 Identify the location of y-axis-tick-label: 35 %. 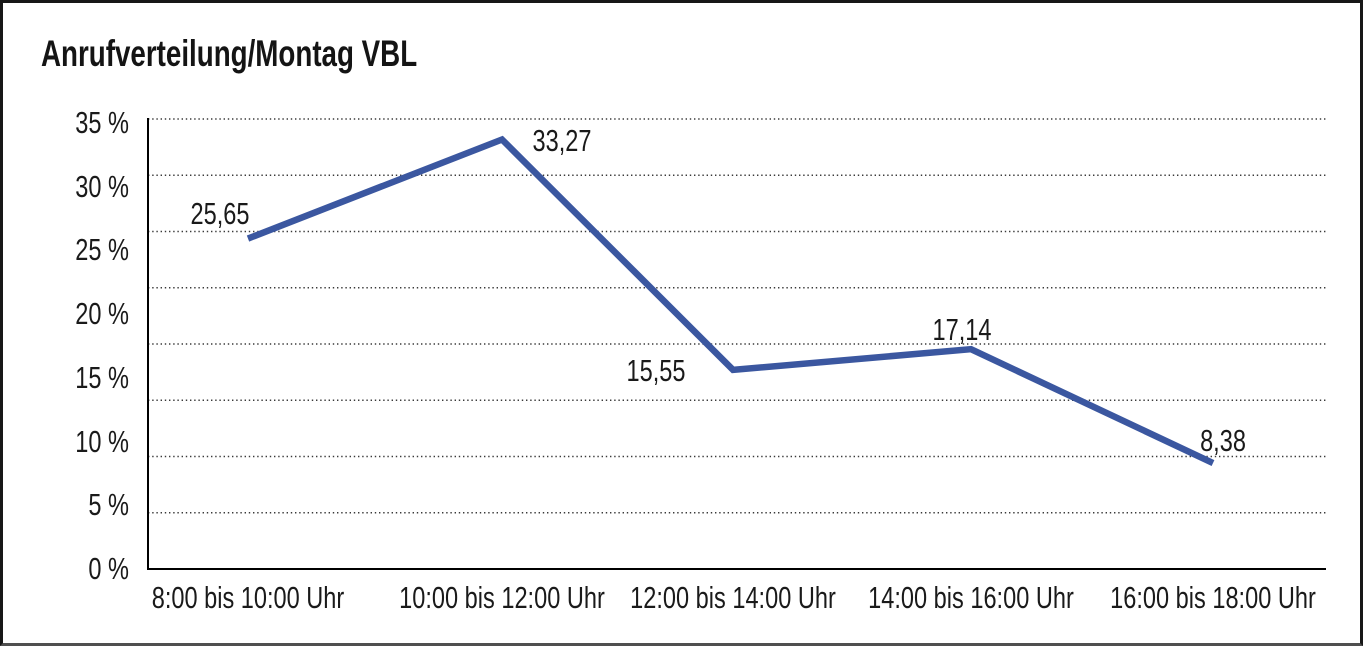
(102, 122).